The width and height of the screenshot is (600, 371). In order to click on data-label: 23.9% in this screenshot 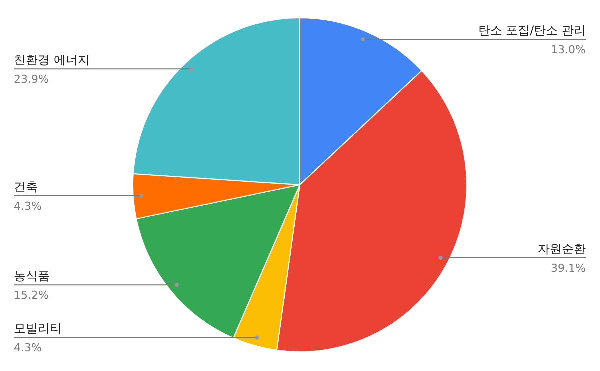, I will do `click(31, 79)`.